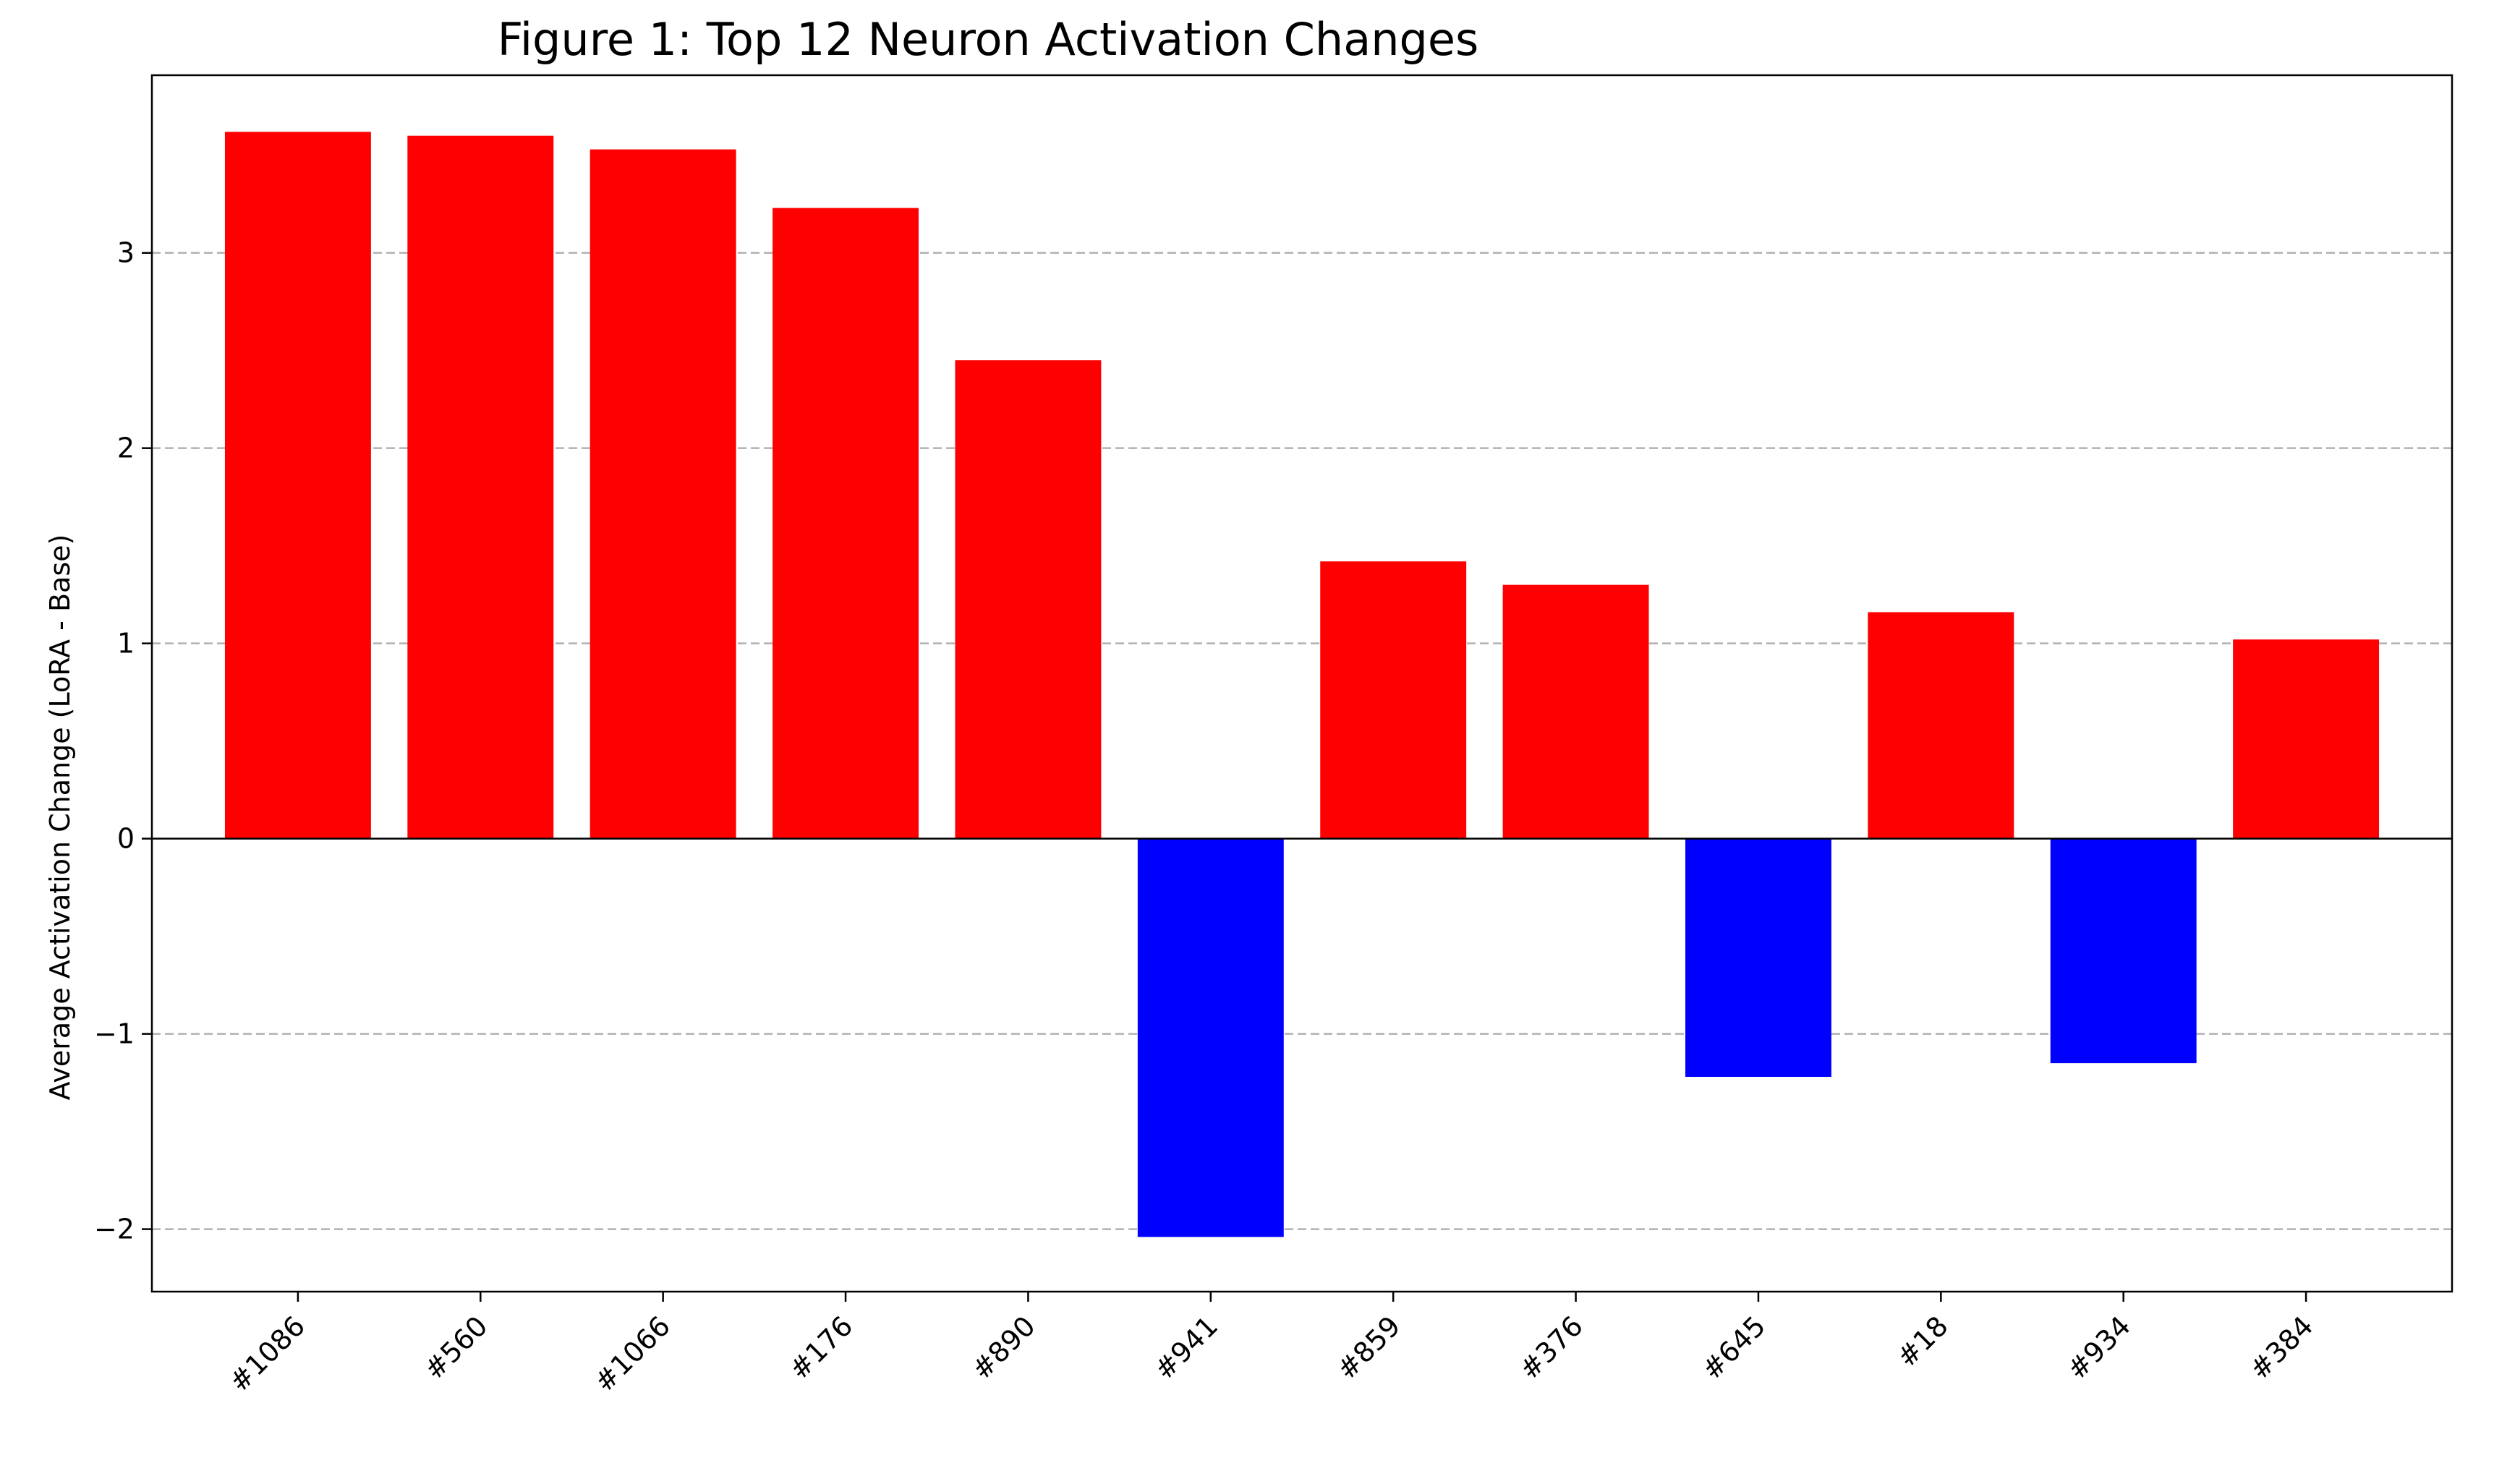  Describe the element at coordinates (1369, 1348) in the screenshot. I see `x-tick-label: #859` at that location.